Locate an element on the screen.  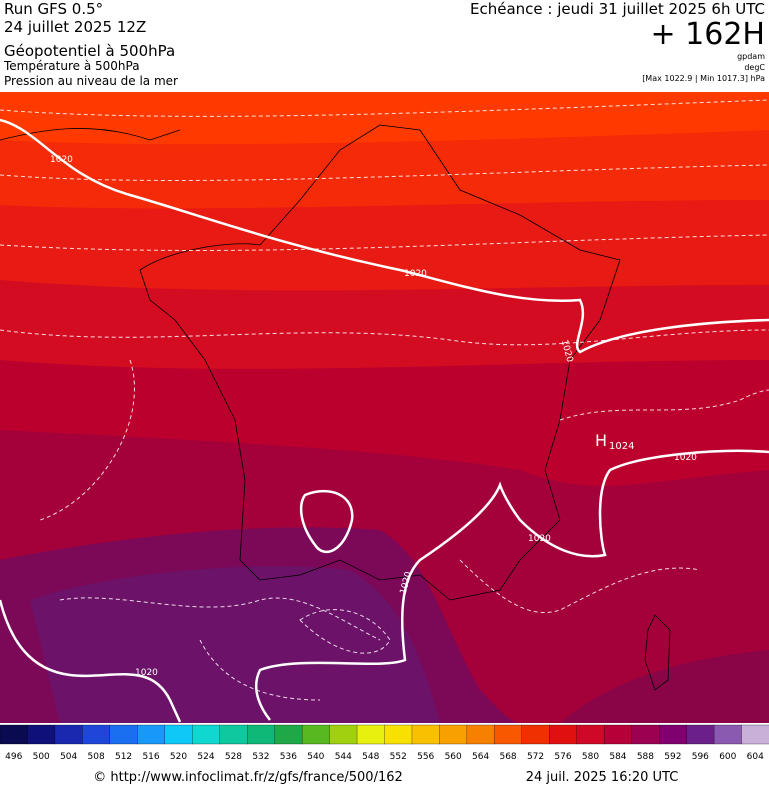
colorbar-label: 508 is located at coordinates (96, 757).